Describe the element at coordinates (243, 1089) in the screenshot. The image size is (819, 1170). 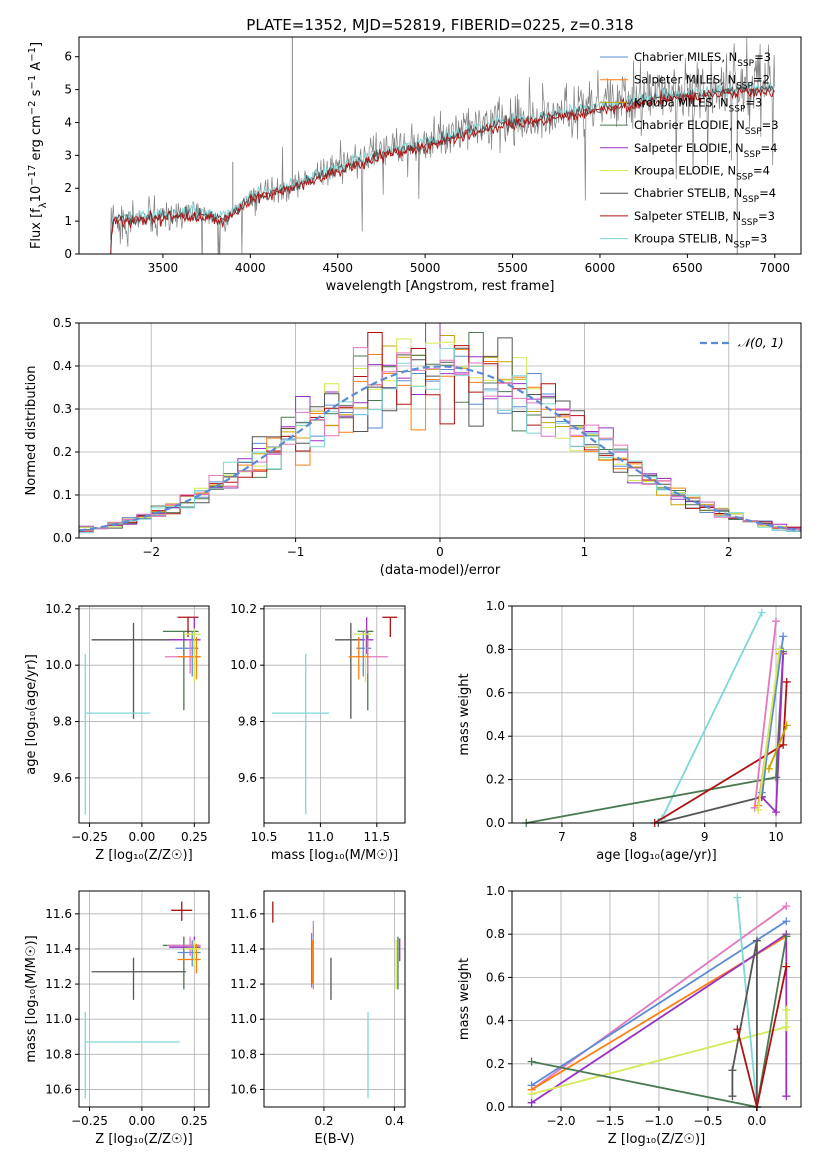
I see `y-tick-label: 10.6` at that location.